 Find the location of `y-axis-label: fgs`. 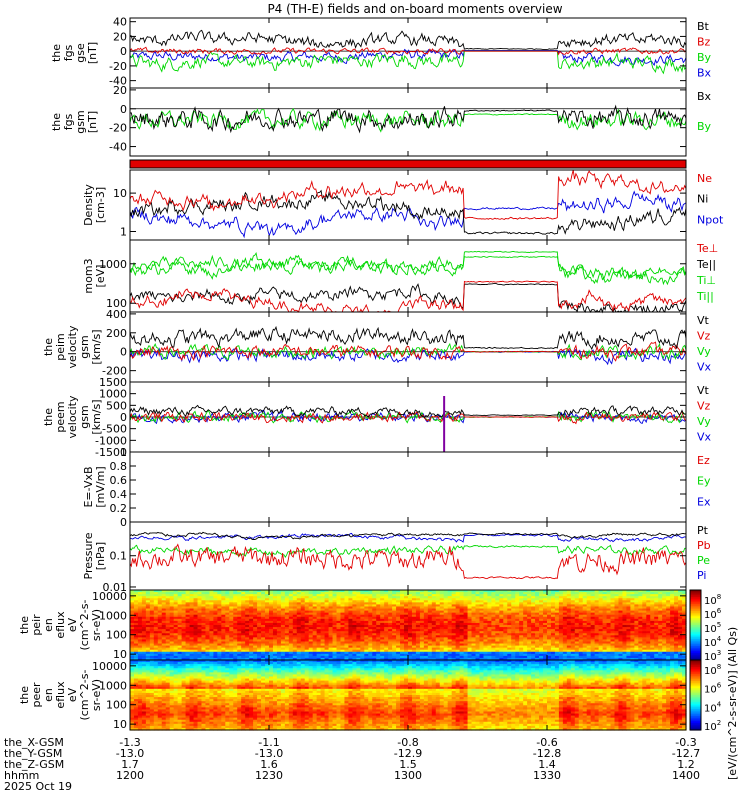

y-axis-label: fgs is located at coordinates (68, 121).